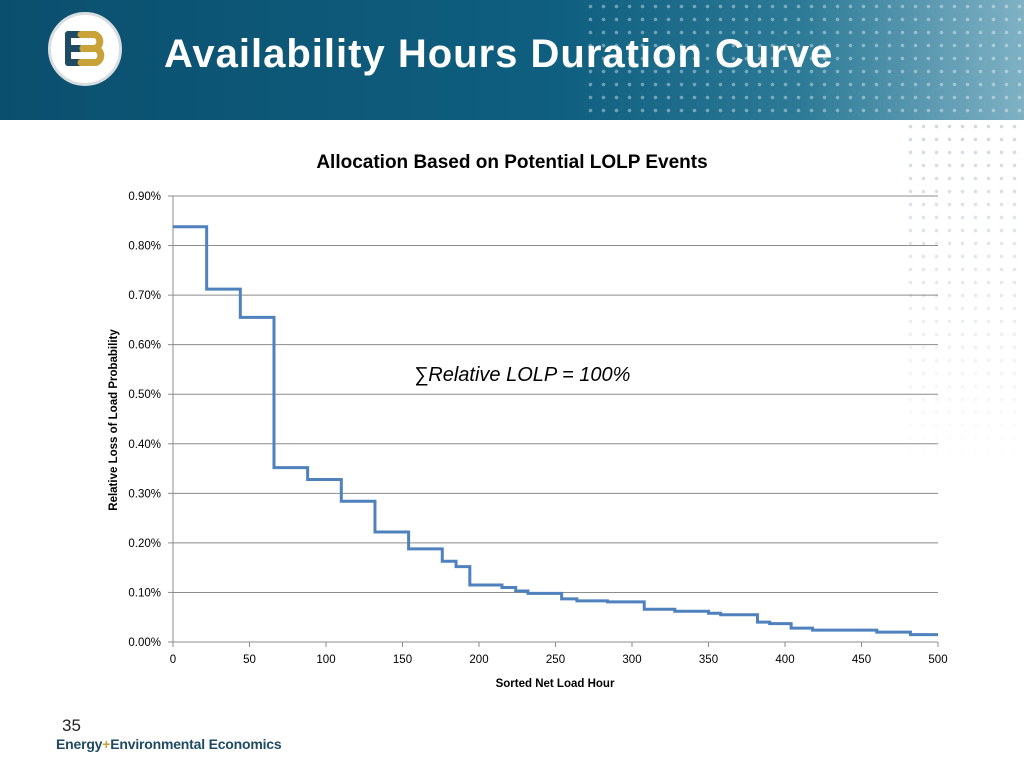 The image size is (1024, 768). I want to click on x-tick-label: 500, so click(937, 660).